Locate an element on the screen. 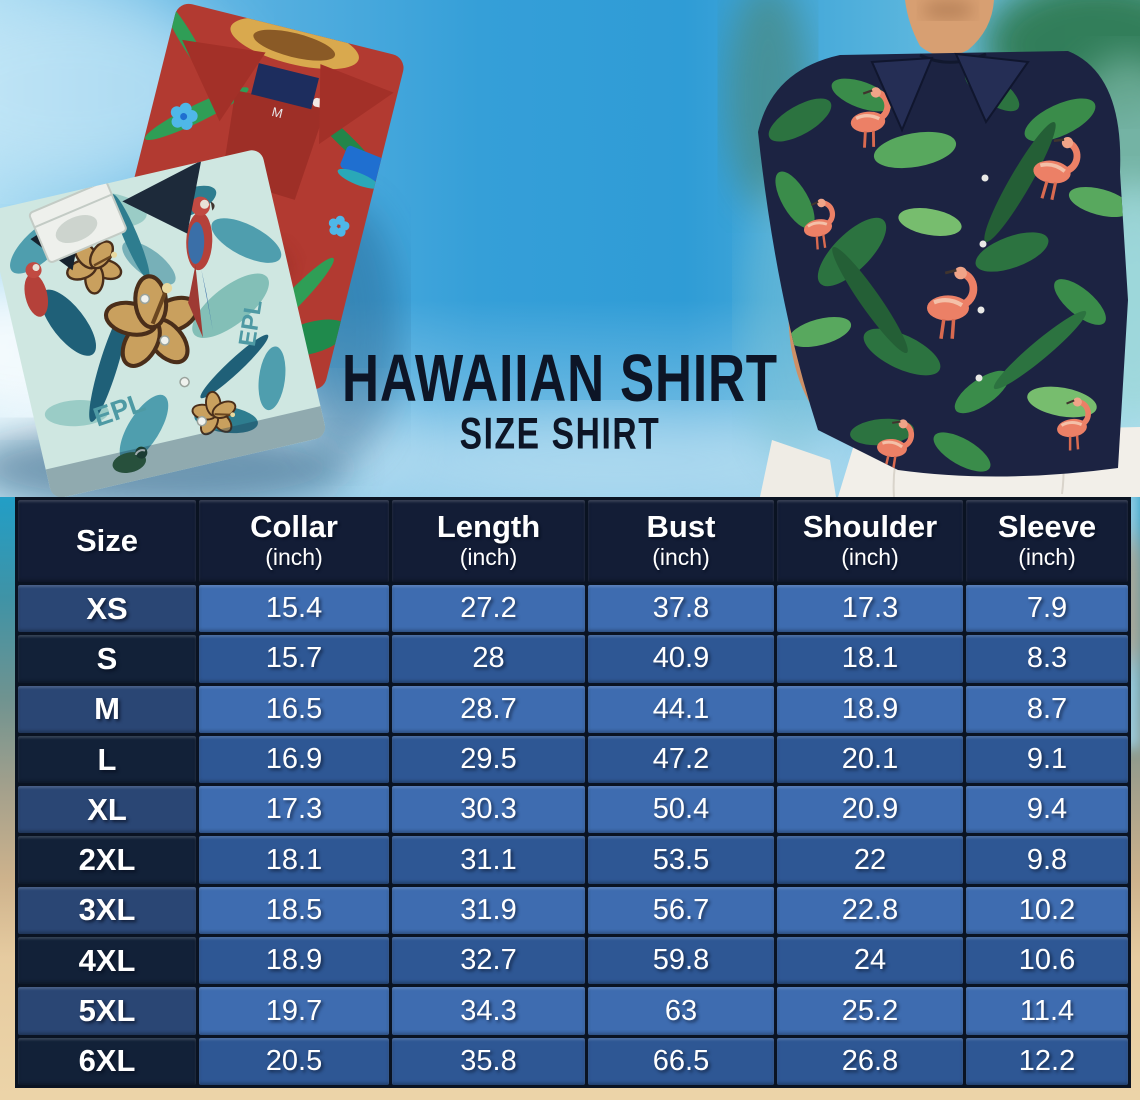  value-cell: 18.5 is located at coordinates (294, 910).